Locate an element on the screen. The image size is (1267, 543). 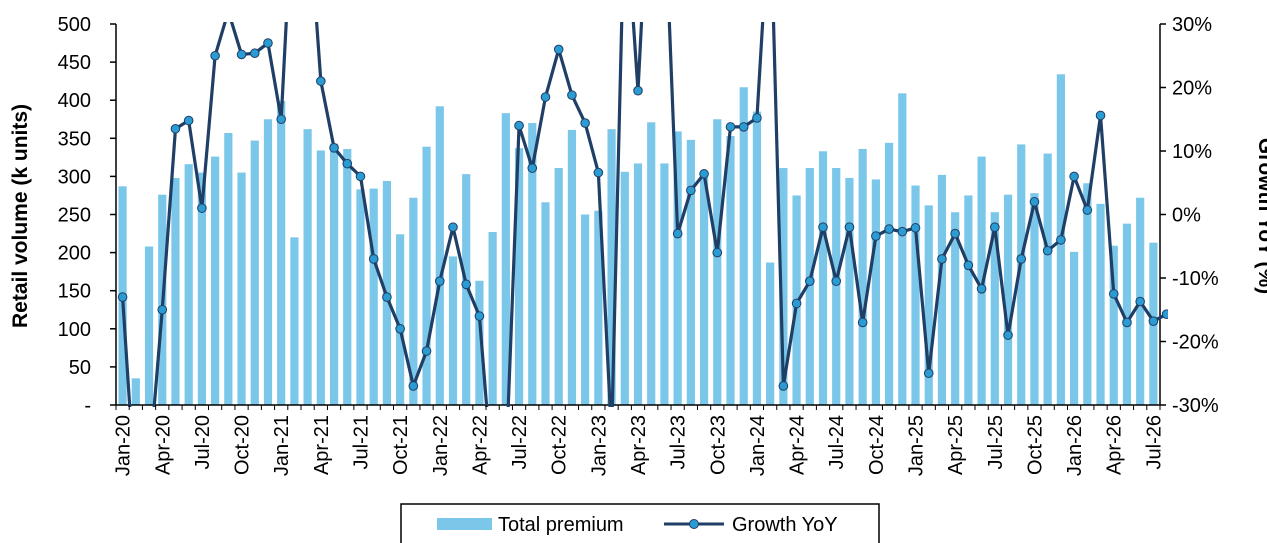
x-tick-label: Apr-23 is located at coordinates (639, 445).